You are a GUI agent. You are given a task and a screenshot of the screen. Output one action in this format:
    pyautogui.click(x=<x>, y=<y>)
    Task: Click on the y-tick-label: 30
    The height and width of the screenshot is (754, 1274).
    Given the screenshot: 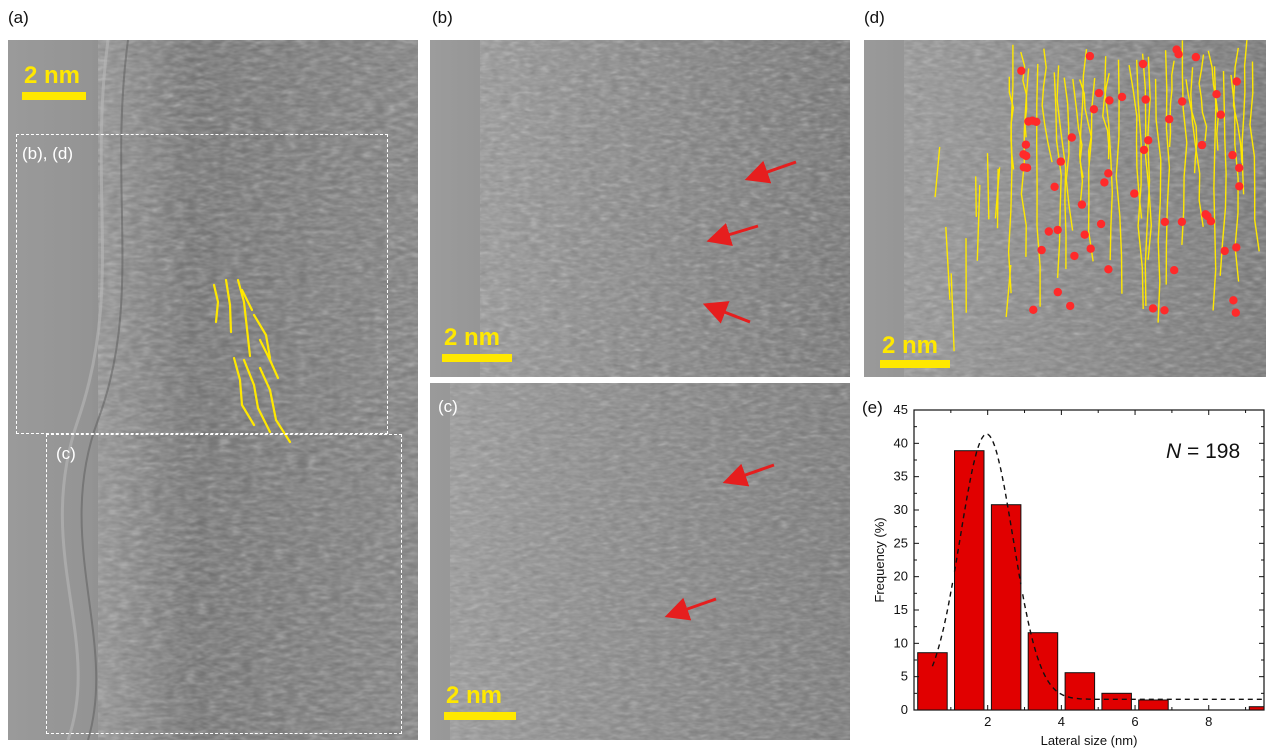 What is the action you would take?
    pyautogui.click(x=901, y=509)
    